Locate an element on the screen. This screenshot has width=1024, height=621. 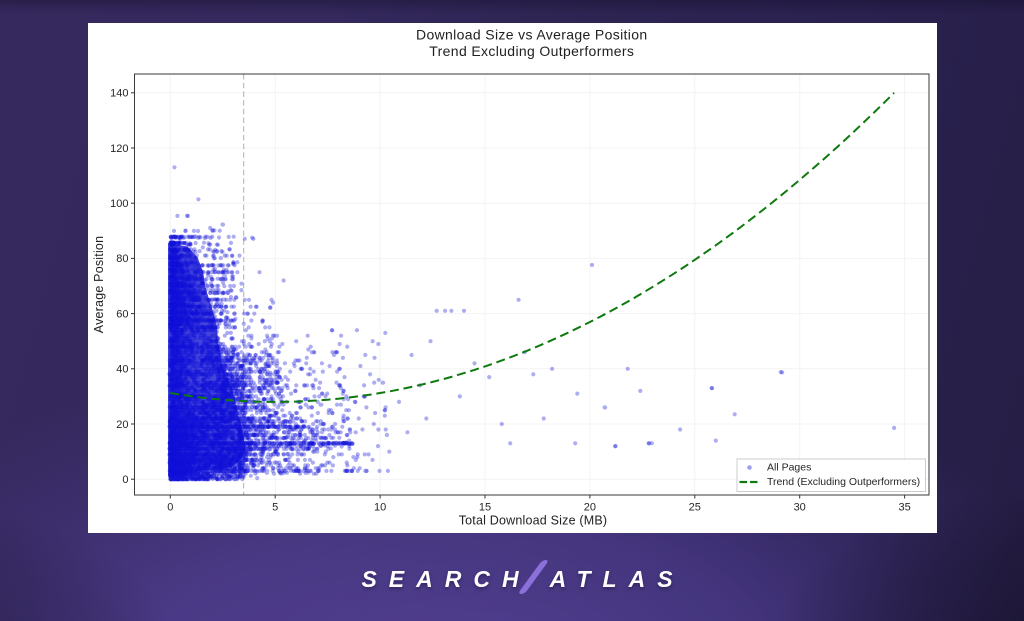
svg-text:Download Size vs Average Posit: Download Size vs Average Position is located at coordinates (532, 35).